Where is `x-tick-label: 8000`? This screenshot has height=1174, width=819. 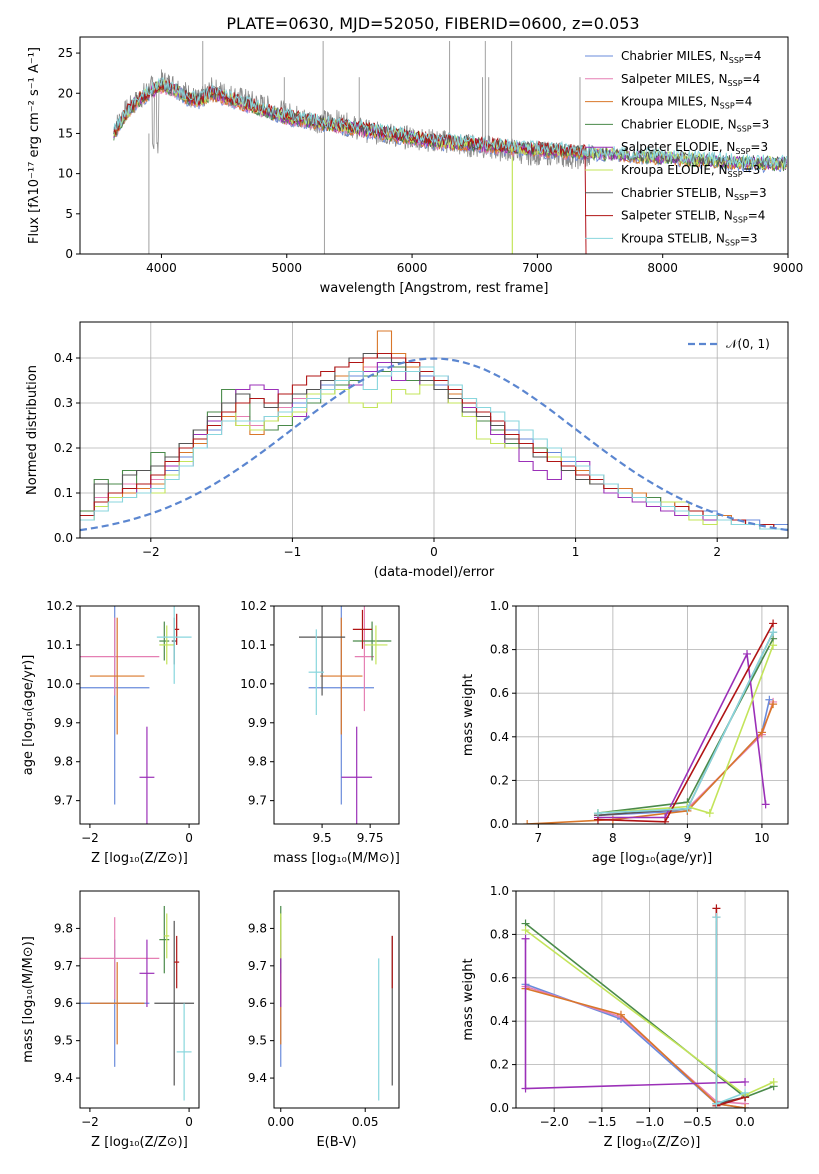 x-tick-label: 8000 is located at coordinates (662, 268).